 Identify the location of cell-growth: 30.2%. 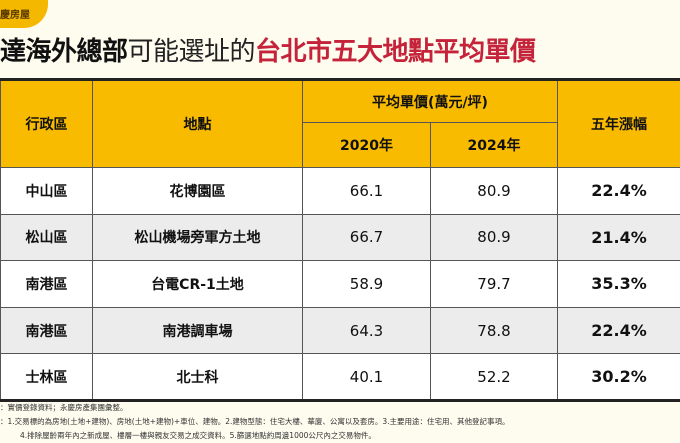
(619, 377).